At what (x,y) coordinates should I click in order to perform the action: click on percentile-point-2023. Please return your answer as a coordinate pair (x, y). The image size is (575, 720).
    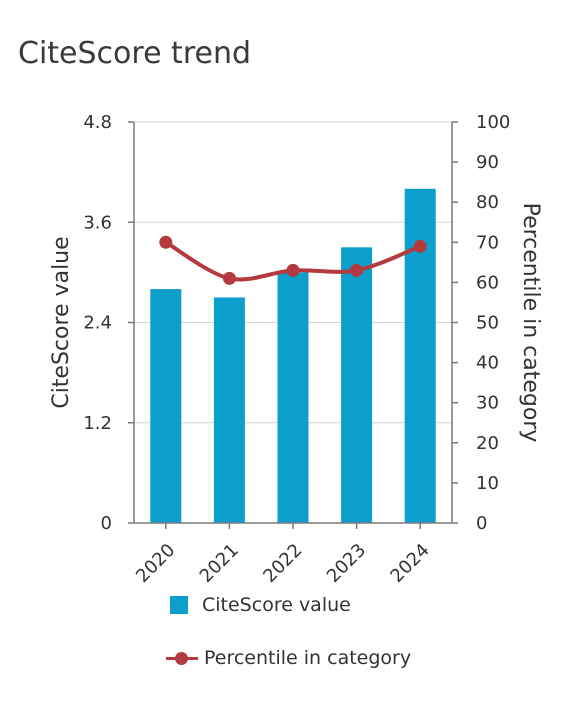
    Looking at the image, I should click on (357, 270).